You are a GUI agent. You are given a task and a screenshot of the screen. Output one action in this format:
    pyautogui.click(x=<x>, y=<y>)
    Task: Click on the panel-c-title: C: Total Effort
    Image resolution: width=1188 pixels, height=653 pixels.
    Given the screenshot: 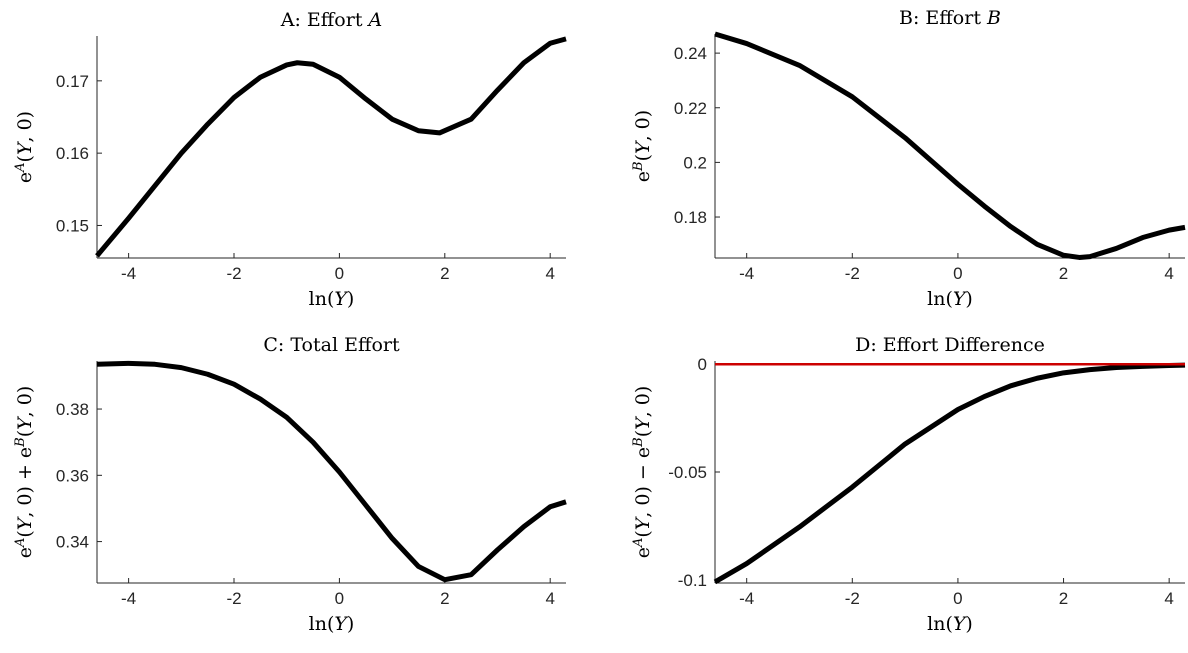 What is the action you would take?
    pyautogui.click(x=331, y=345)
    